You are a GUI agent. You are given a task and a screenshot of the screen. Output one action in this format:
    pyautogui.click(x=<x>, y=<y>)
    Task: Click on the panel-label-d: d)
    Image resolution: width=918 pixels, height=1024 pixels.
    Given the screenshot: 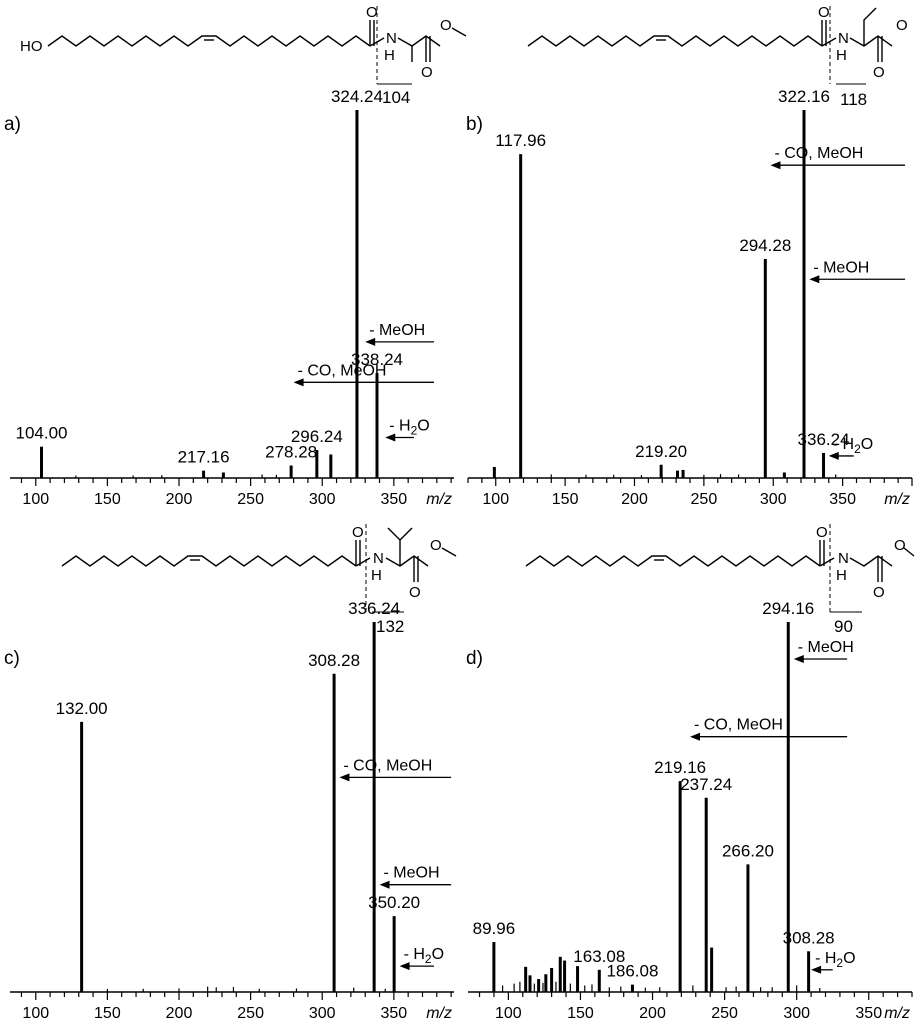 What is the action you would take?
    pyautogui.click(x=474, y=658)
    